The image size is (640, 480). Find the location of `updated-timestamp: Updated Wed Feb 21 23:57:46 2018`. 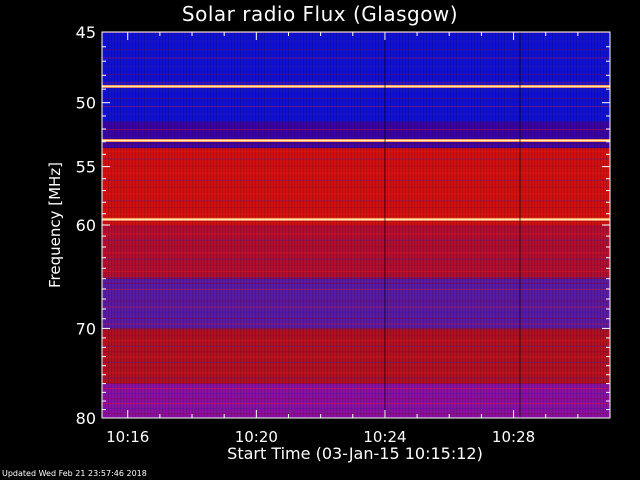

updated-timestamp: Updated Wed Feb 21 23:57:46 2018 is located at coordinates (74, 473).